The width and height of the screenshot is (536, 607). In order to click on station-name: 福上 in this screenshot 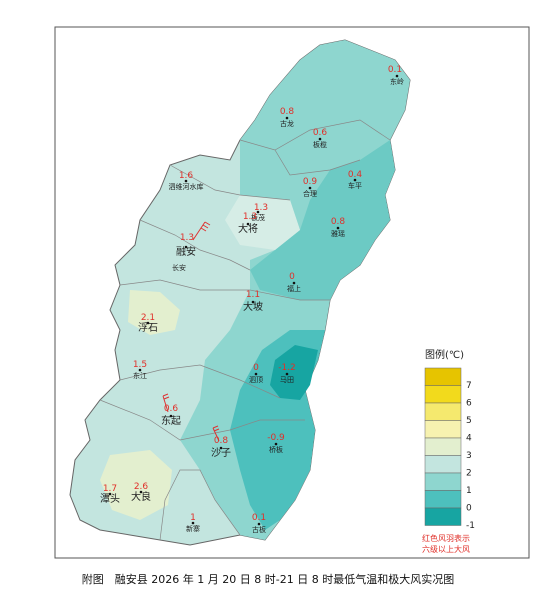, I will do `click(294, 288)`.